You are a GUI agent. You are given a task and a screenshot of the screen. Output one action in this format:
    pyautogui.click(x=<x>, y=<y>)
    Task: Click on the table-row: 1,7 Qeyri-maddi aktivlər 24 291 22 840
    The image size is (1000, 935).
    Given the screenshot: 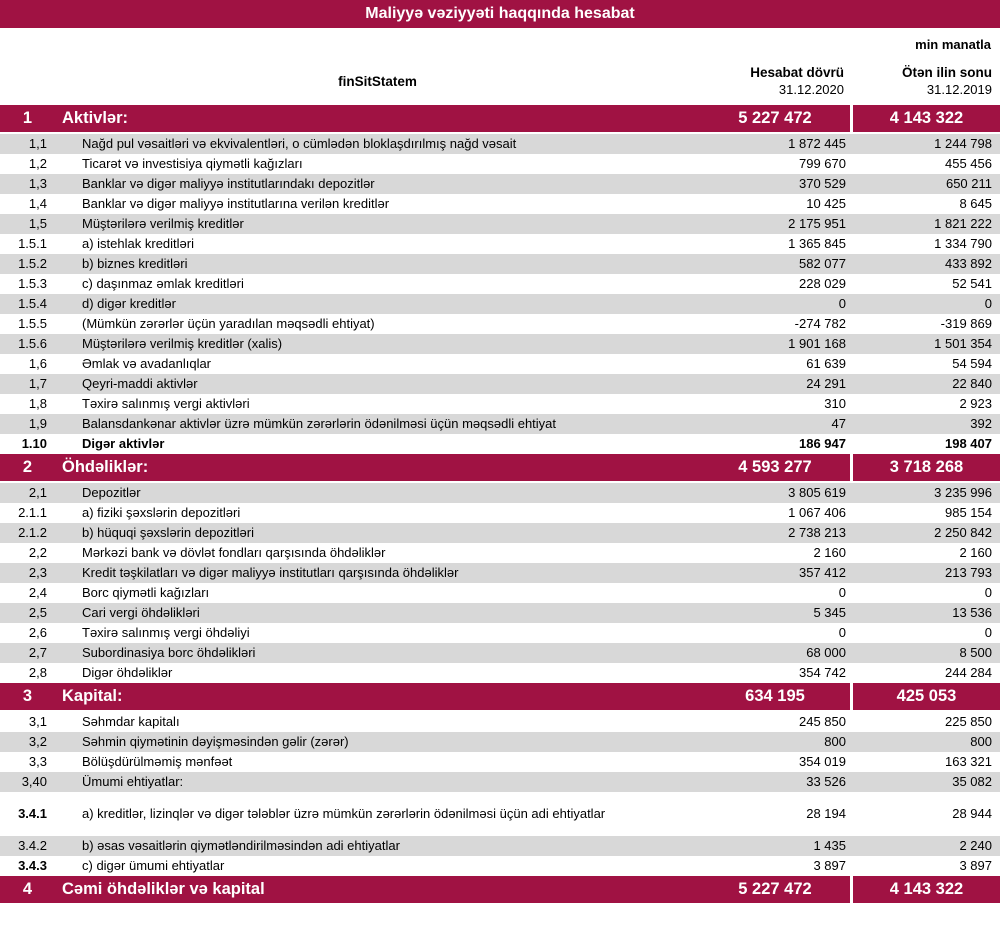 What is the action you would take?
    pyautogui.click(x=500, y=384)
    